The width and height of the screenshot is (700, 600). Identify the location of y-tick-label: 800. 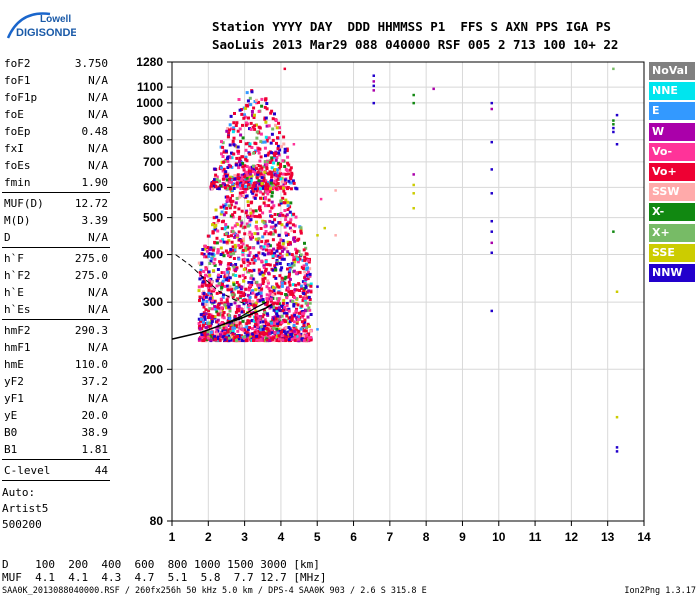
(153, 140).